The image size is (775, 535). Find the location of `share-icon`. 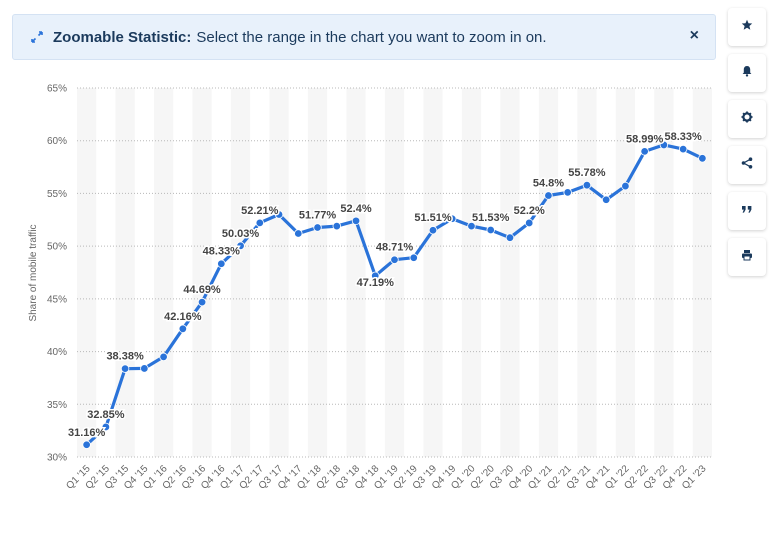

share-icon is located at coordinates (747, 165).